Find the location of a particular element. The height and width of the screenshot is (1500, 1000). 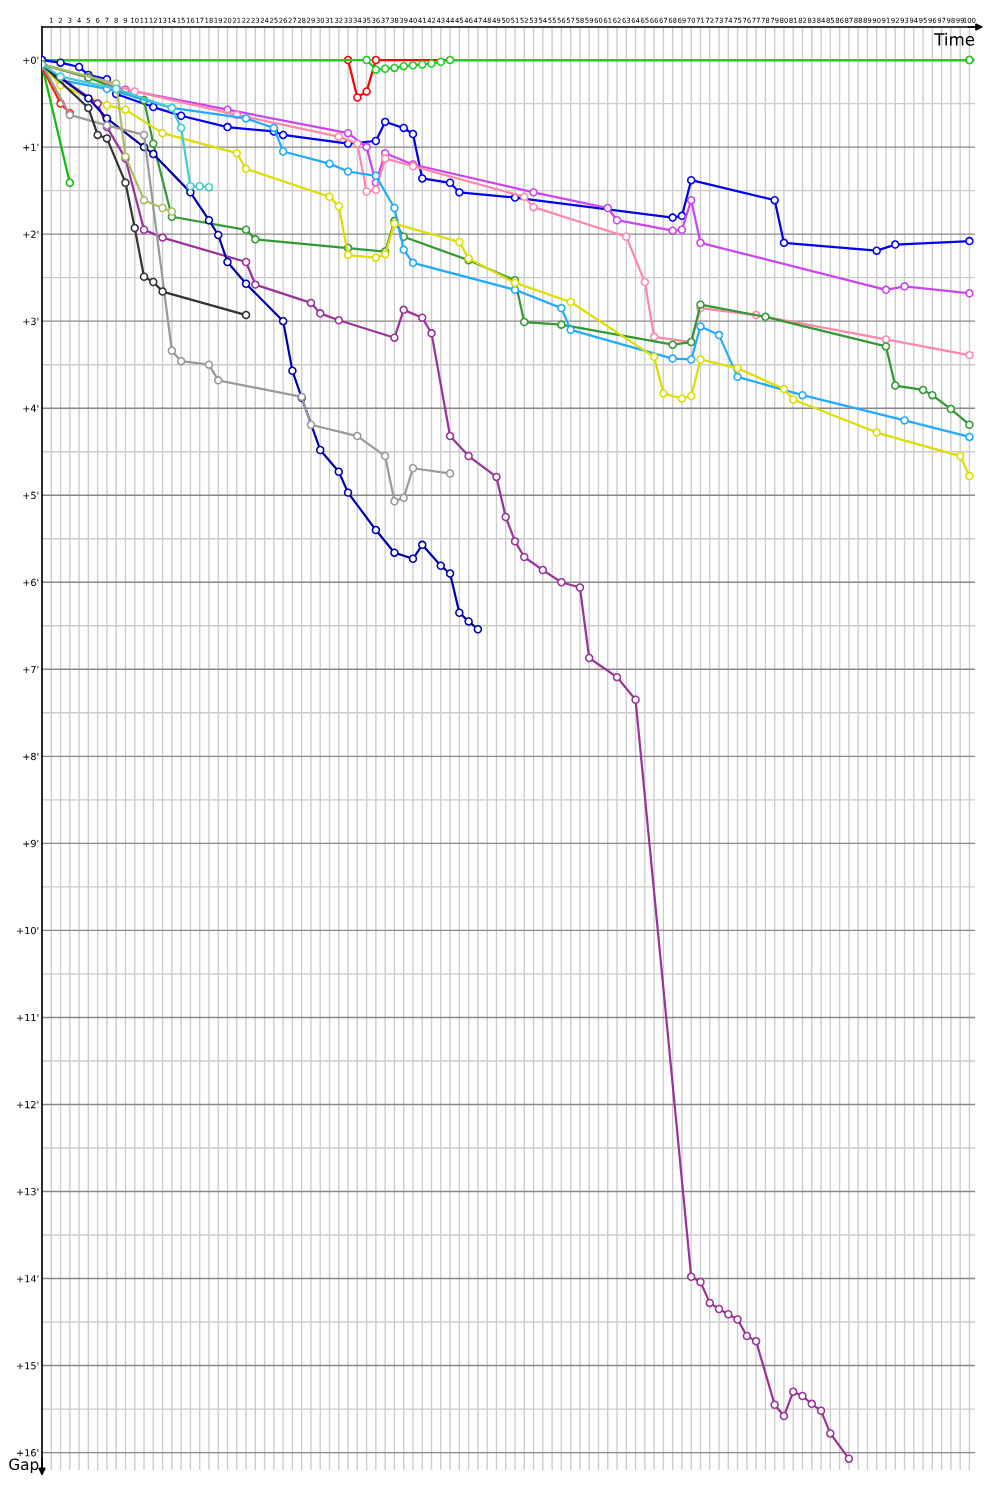

y-tick-label: +0' is located at coordinates (31, 60).